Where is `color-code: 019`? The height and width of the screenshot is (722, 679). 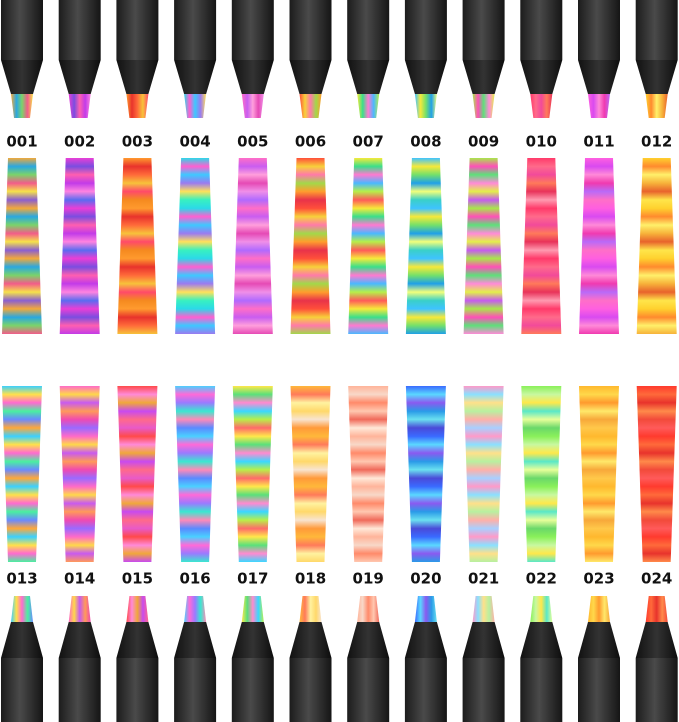 color-code: 019 is located at coordinates (368, 579).